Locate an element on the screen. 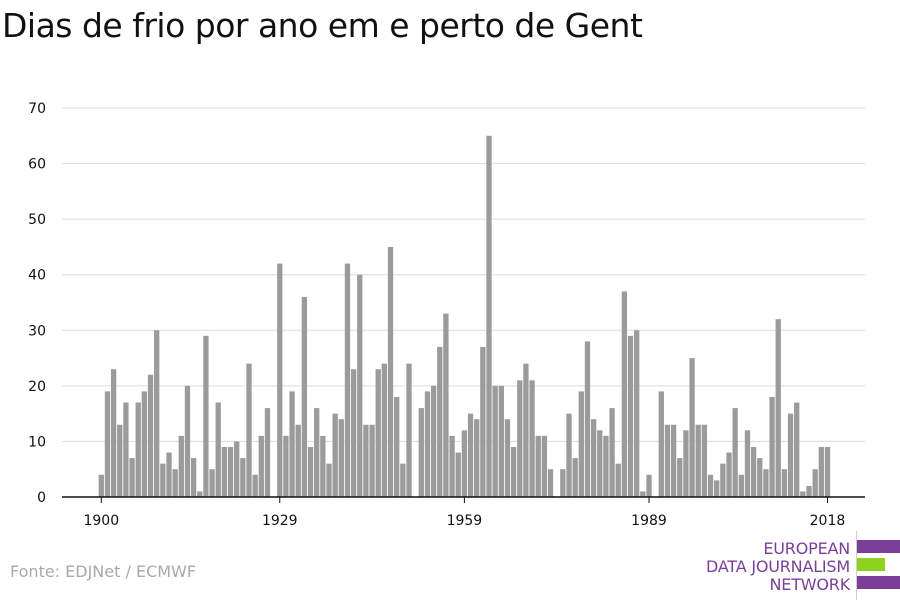 Image resolution: width=900 pixels, height=600 pixels. logo-bar-middle is located at coordinates (871, 564).